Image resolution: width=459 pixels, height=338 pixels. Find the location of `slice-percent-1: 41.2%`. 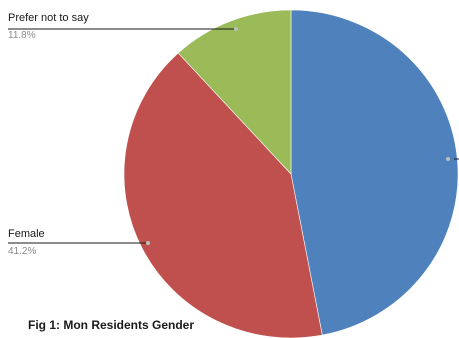

slice-percent-1: 41.2% is located at coordinates (22, 251).